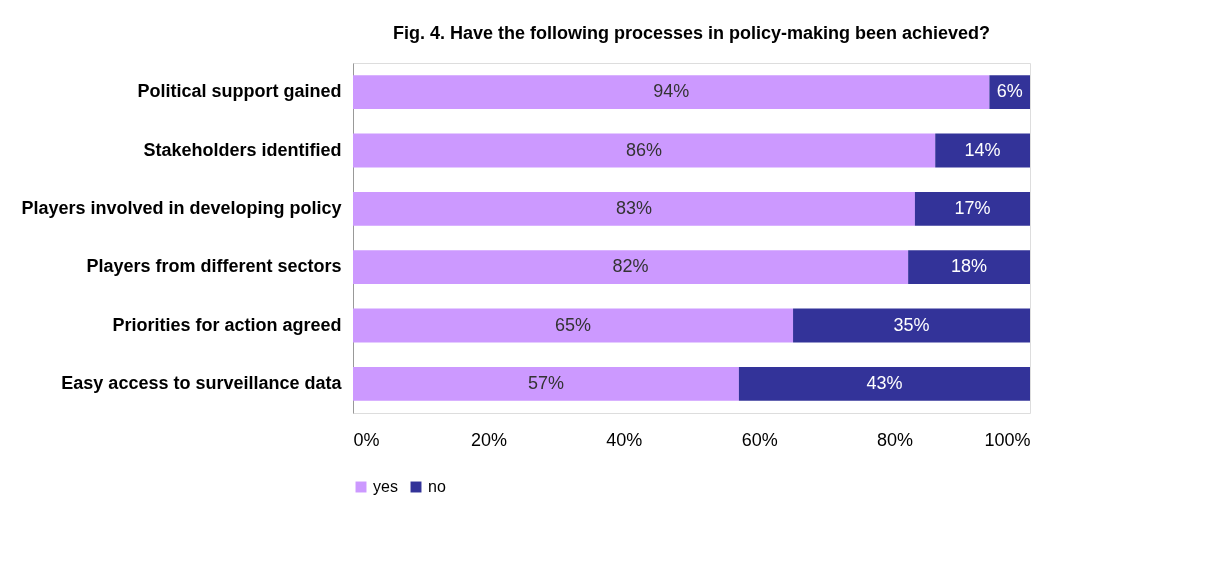 The image size is (1206, 561). Describe the element at coordinates (545, 382) in the screenshot. I see `data-label: 57%` at that location.